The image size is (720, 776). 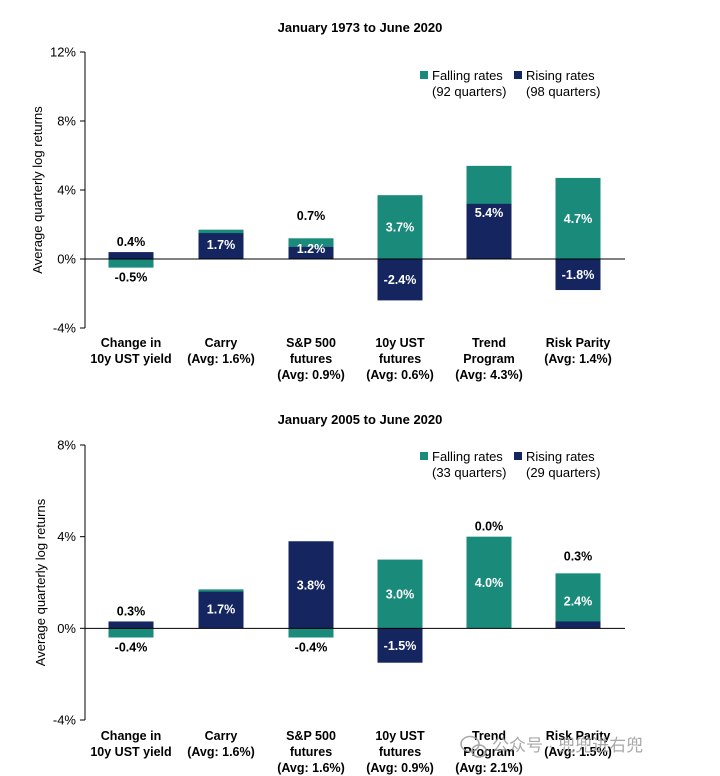 I want to click on data-label-falling: 1.7%, so click(x=221, y=609).